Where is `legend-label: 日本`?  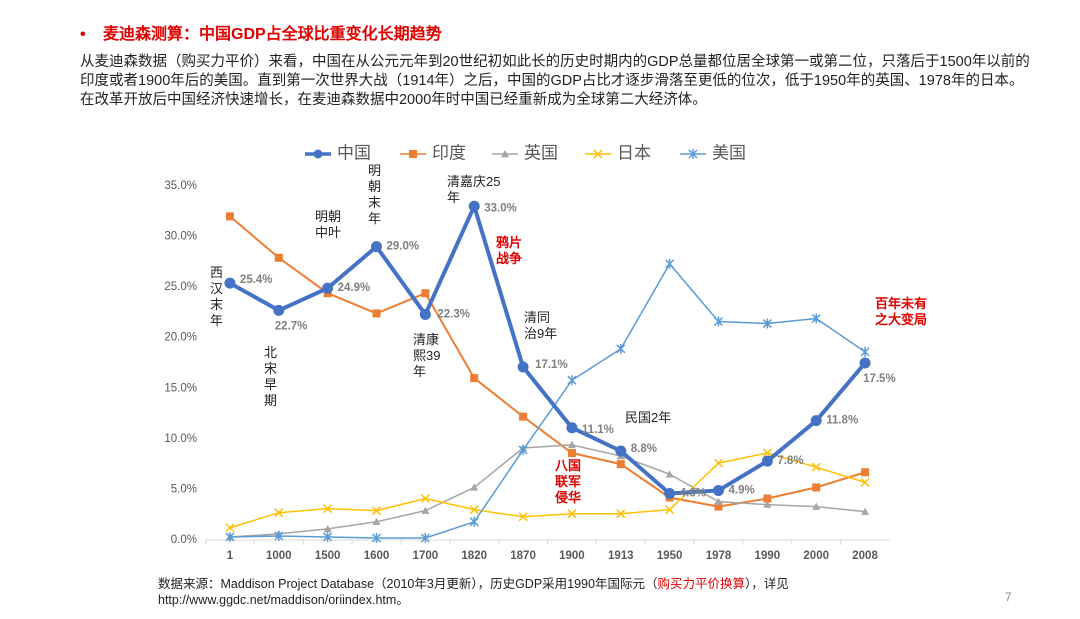 legend-label: 日本 is located at coordinates (634, 152).